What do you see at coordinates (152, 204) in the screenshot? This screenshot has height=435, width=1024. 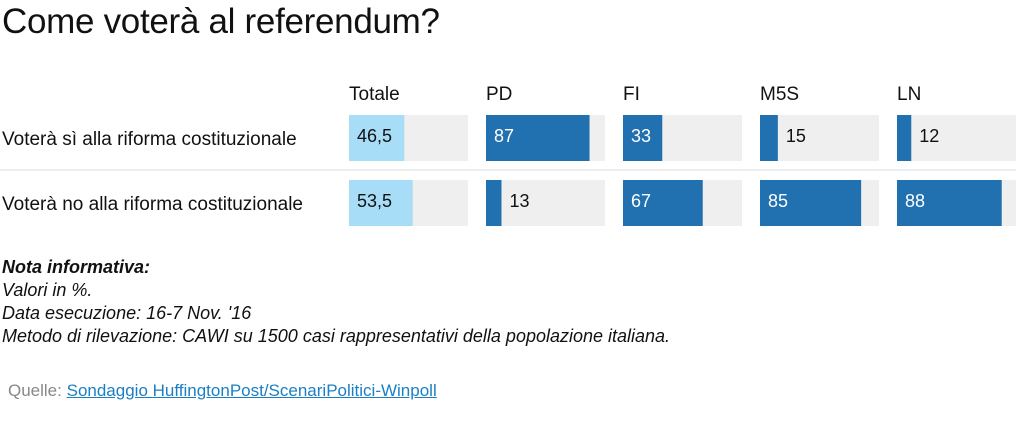 I see `row-label-no: Voterà no alla riforma costituzionale` at bounding box center [152, 204].